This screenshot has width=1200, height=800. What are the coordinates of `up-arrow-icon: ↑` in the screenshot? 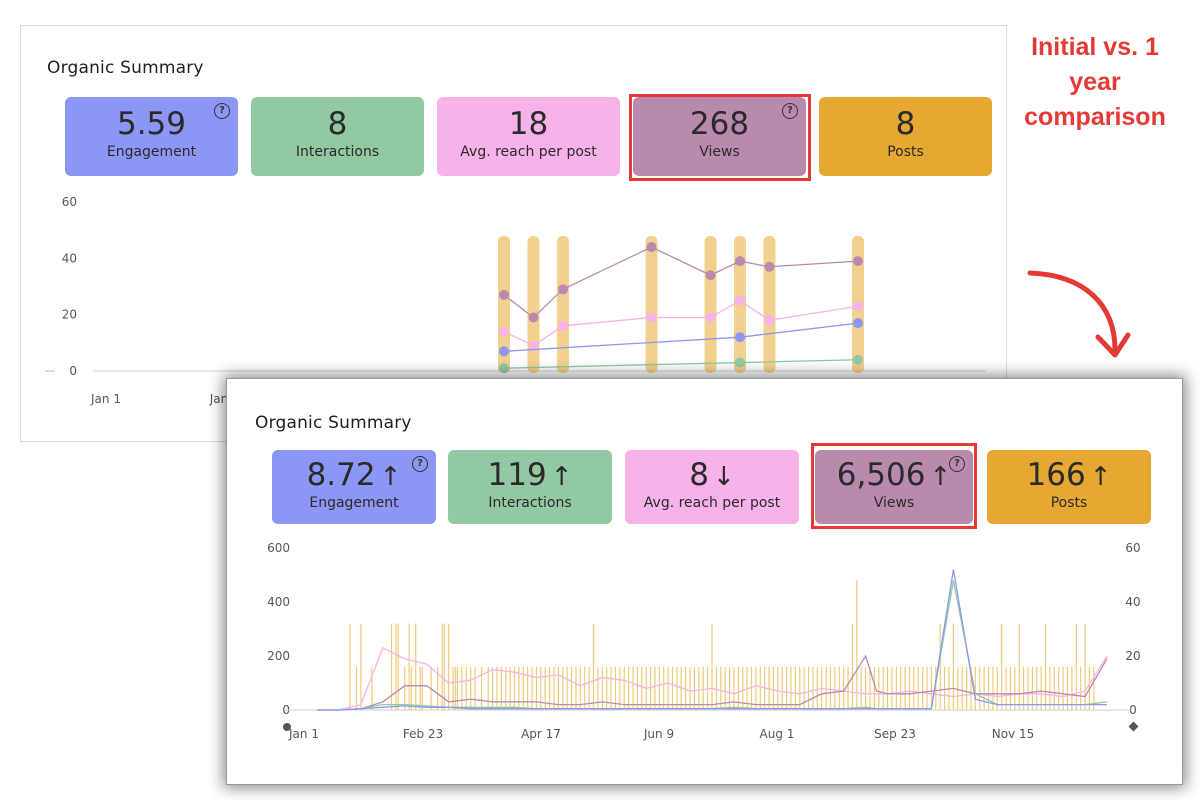 It's located at (390, 477).